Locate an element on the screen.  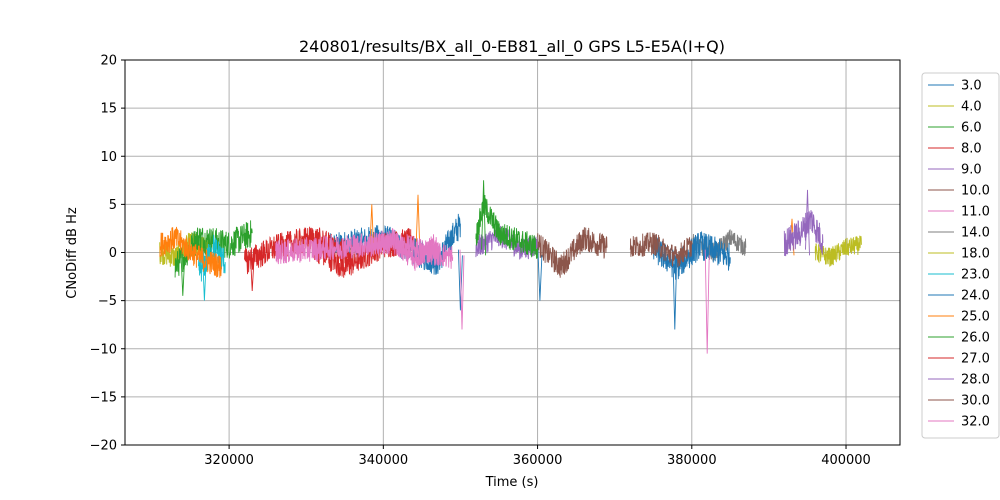
legend-label: 18.0 is located at coordinates (975, 254).